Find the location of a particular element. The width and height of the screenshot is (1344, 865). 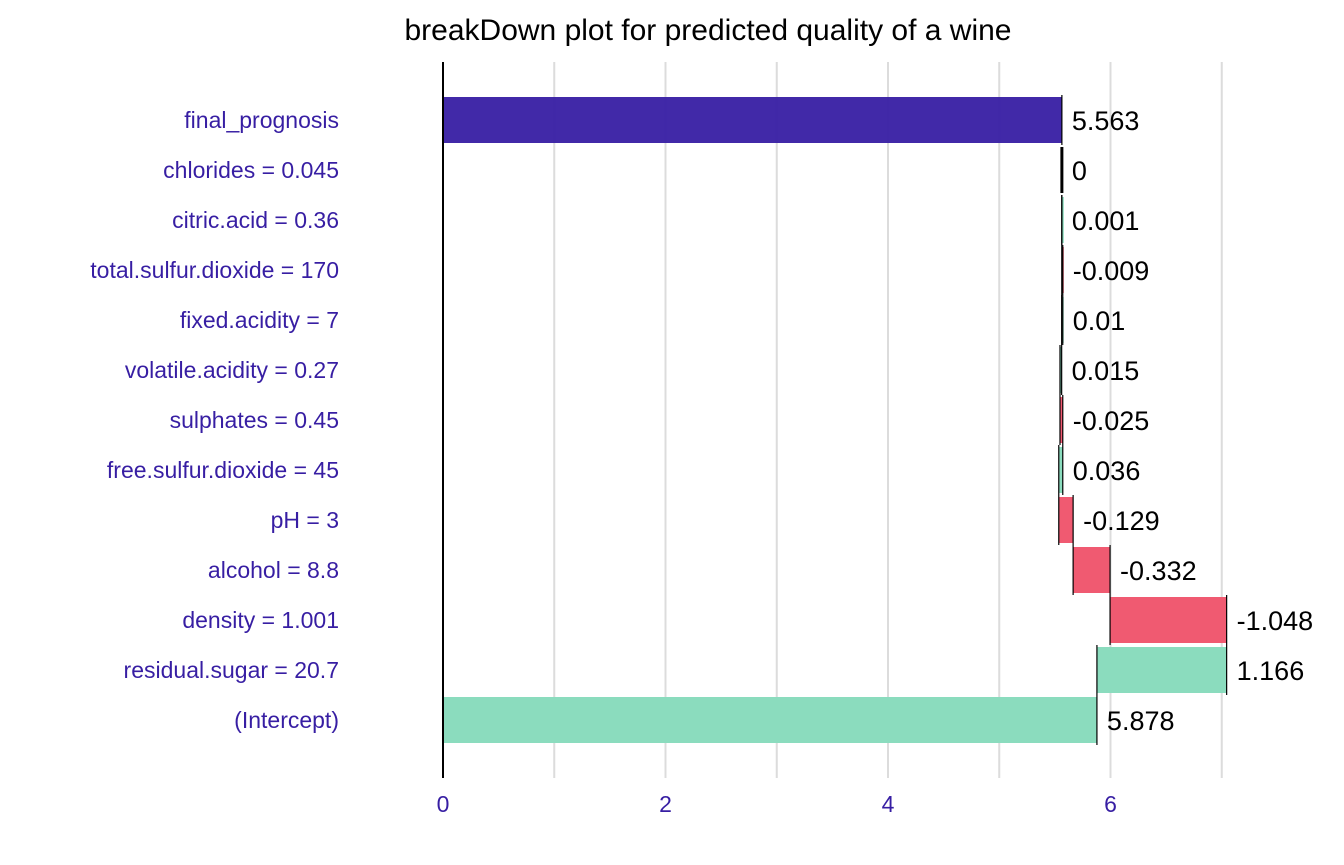

category-label: citric.acid = 0.36 is located at coordinates (255, 220).